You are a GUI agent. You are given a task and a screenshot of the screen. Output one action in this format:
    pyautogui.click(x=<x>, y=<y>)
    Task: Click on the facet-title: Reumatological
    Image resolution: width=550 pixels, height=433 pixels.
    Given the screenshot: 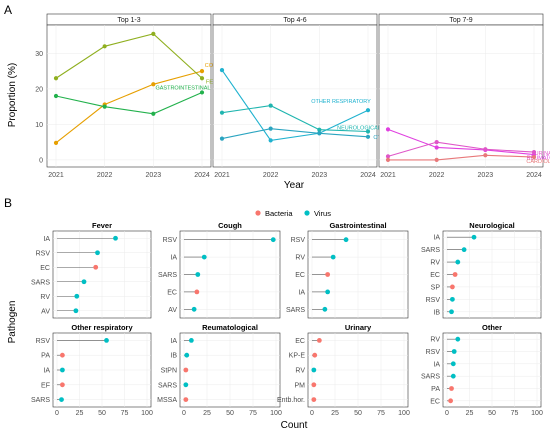 What is the action you would take?
    pyautogui.click(x=230, y=327)
    